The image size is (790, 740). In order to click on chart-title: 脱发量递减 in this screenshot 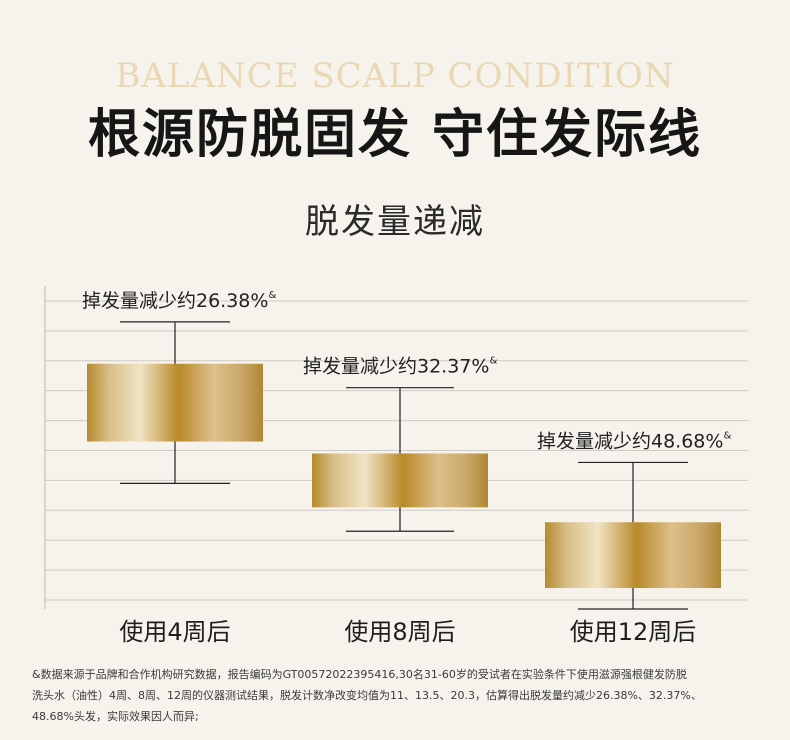, I will do `click(395, 222)`.